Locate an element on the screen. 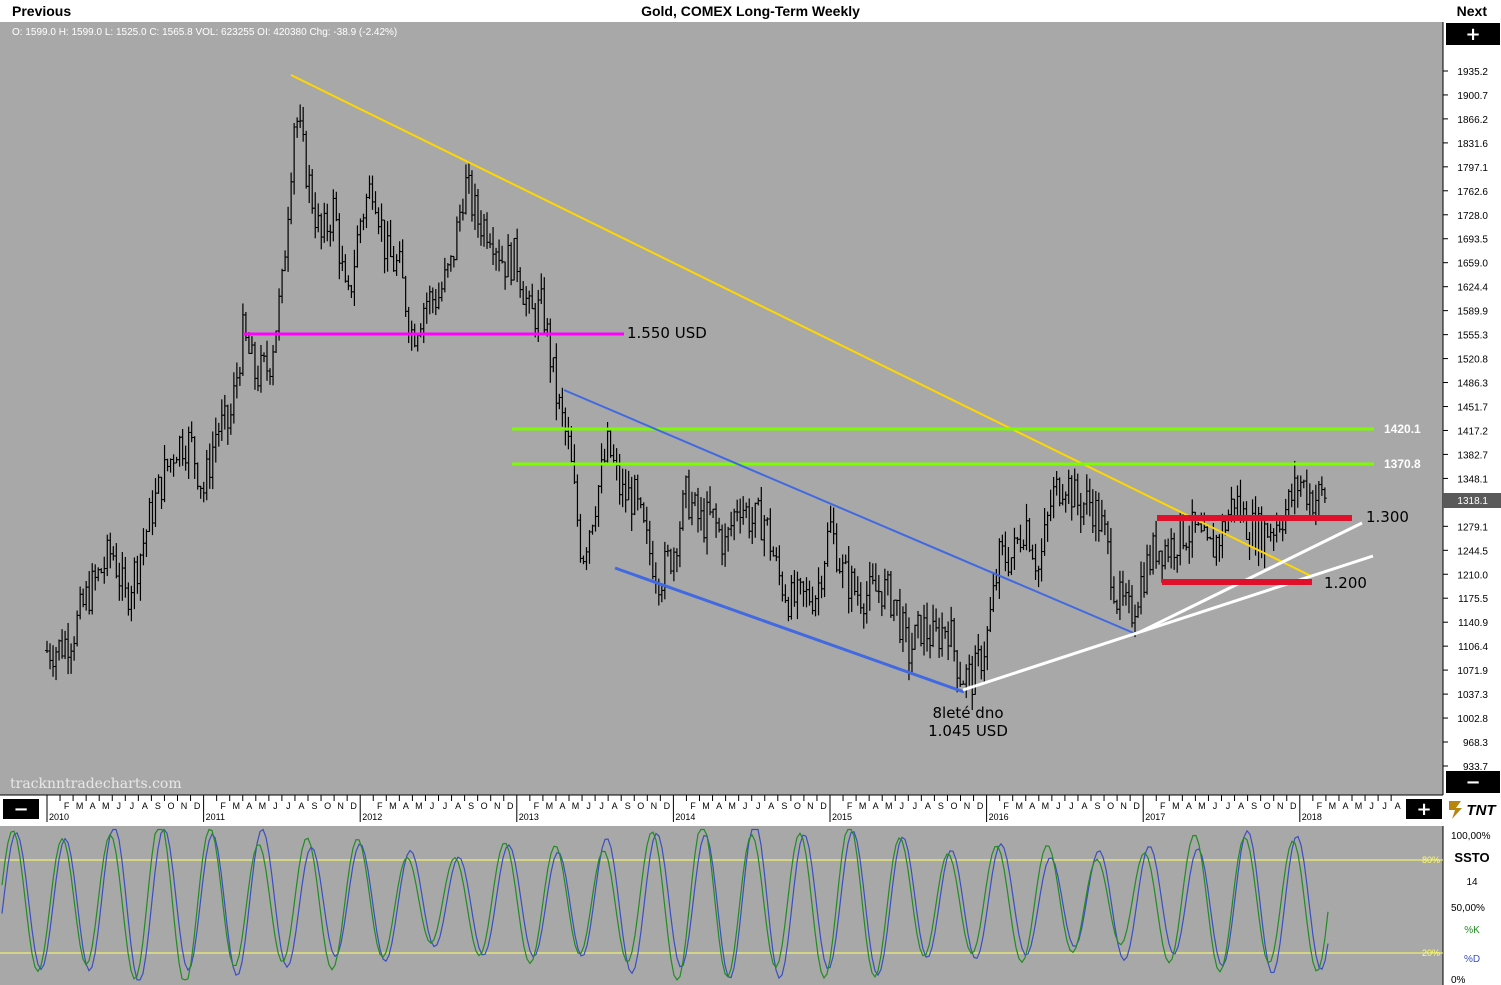  zoom-in-button: + is located at coordinates (1473, 34).